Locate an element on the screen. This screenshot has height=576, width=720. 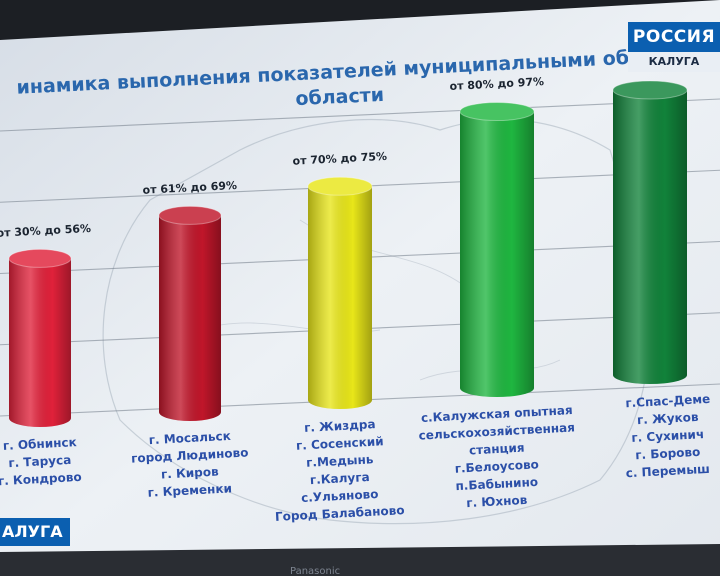
municipality-name: станция is located at coordinates (497, 449).